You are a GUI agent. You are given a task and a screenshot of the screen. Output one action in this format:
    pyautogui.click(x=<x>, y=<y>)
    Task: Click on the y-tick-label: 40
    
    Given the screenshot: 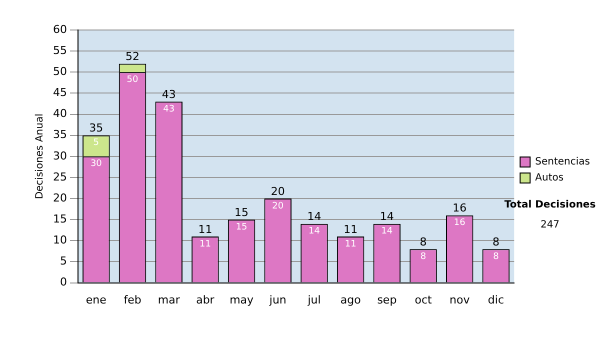 What is the action you would take?
    pyautogui.click(x=59, y=113)
    